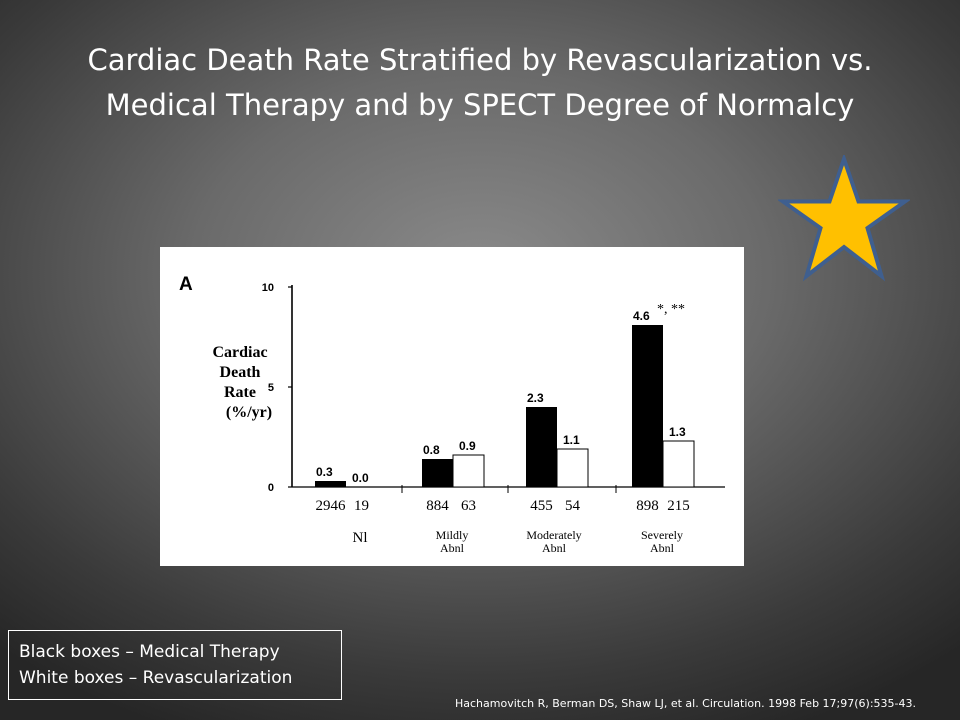  What do you see at coordinates (271, 388) in the screenshot?
I see `y-tick-label: 5` at bounding box center [271, 388].